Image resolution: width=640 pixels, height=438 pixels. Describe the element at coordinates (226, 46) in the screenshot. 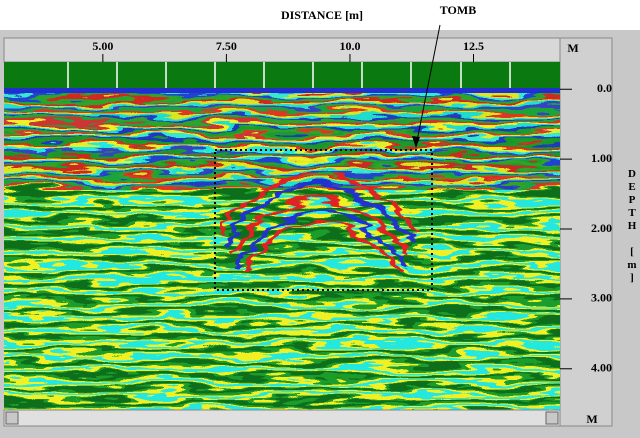

I see `x-tick-label: 7.50` at that location.